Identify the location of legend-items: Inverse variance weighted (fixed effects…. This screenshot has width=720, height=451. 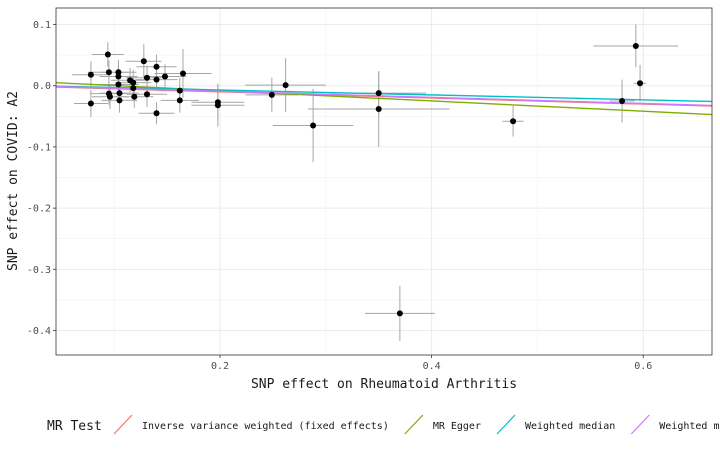
(416, 424).